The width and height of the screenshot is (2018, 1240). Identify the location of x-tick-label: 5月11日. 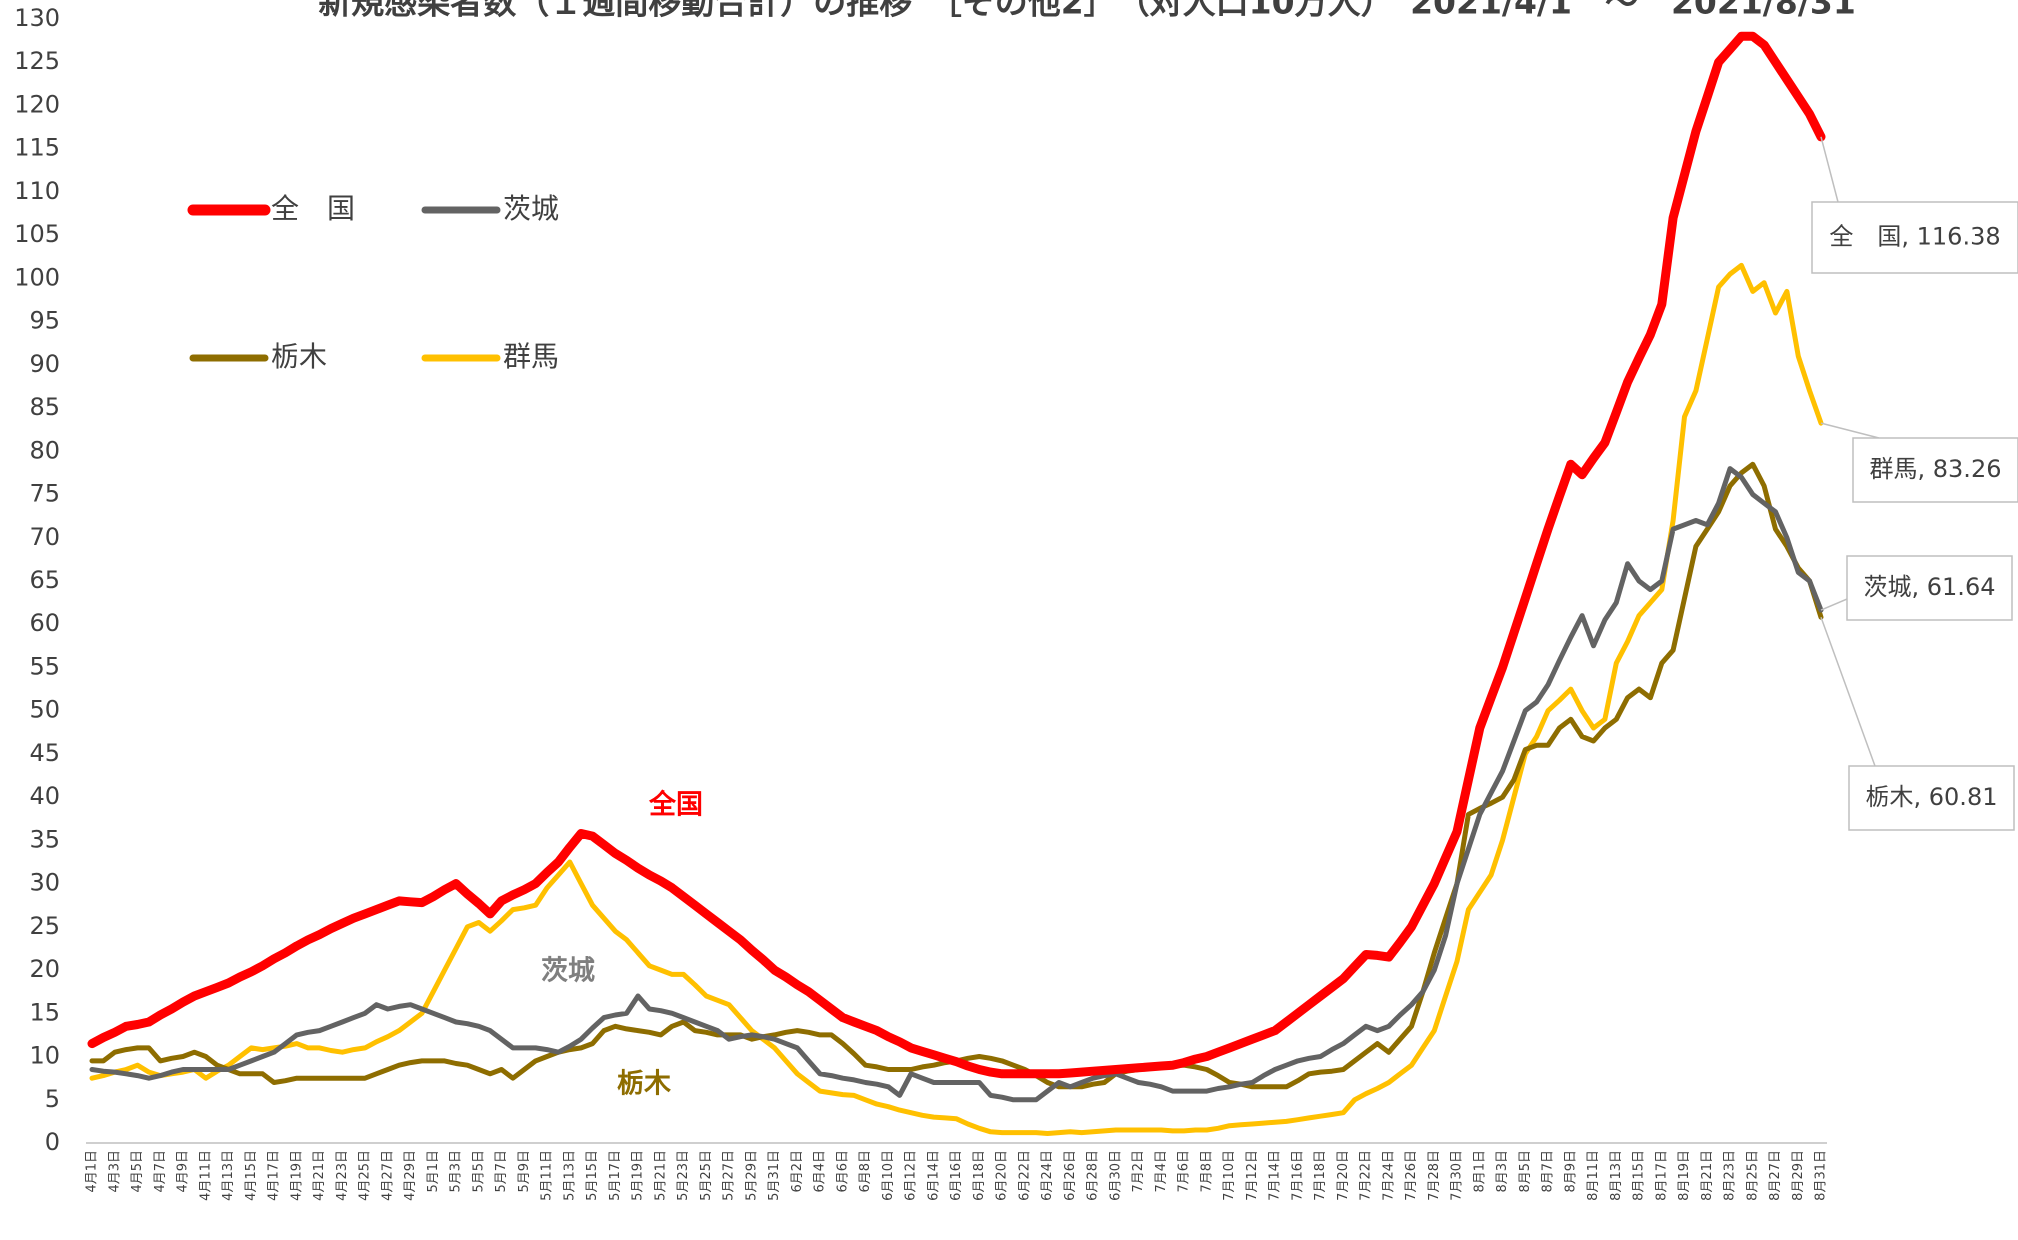
(547, 1175).